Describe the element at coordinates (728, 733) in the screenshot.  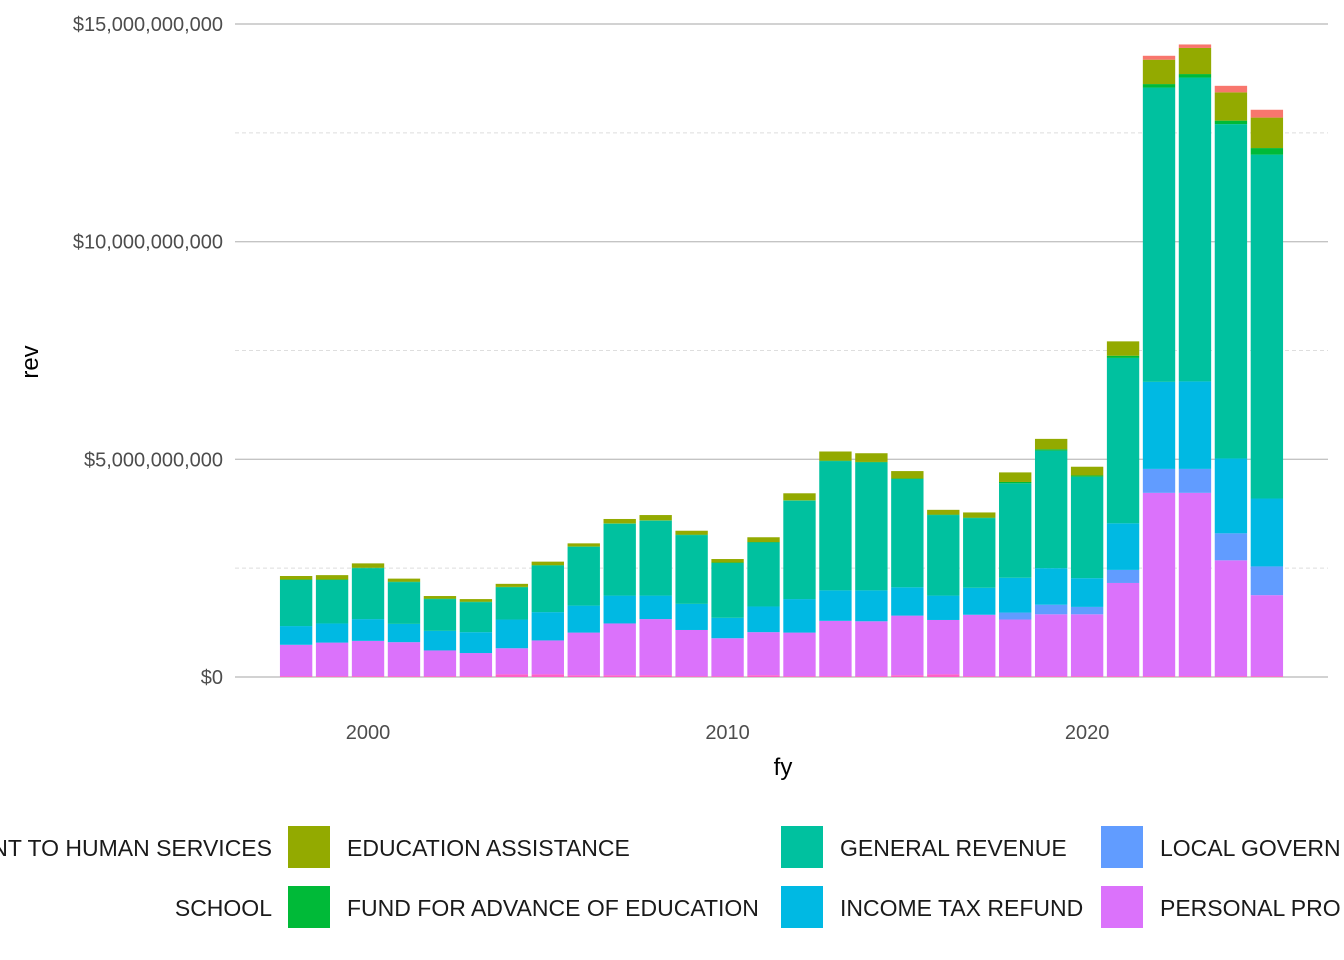
I see `x-axis: 2000 2010 2020` at that location.